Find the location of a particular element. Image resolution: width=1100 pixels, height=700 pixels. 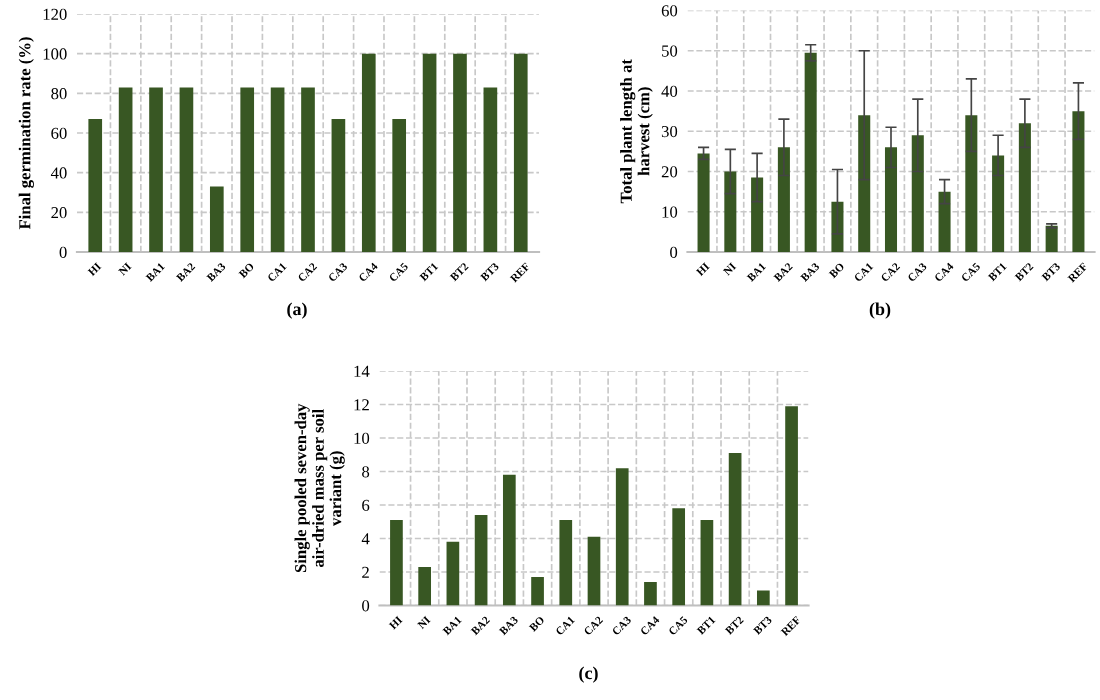

y-tick-label: 30 is located at coordinates (669, 131).